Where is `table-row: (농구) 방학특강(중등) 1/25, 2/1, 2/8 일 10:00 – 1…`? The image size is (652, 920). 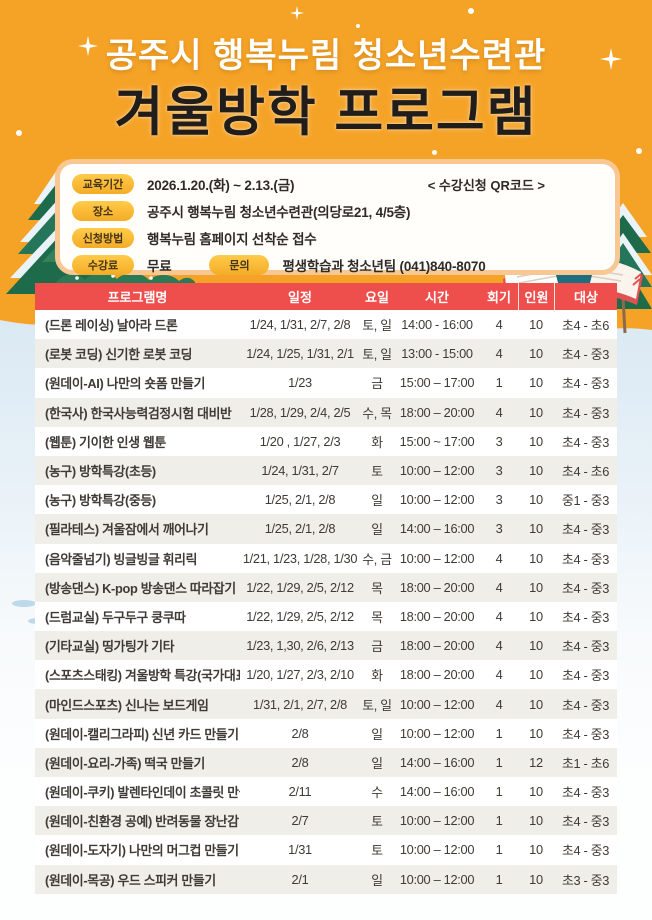
table-row: (농구) 방학특강(중등) 1/25, 2/1, 2/8 일 10:00 – 1… is located at coordinates (326, 500).